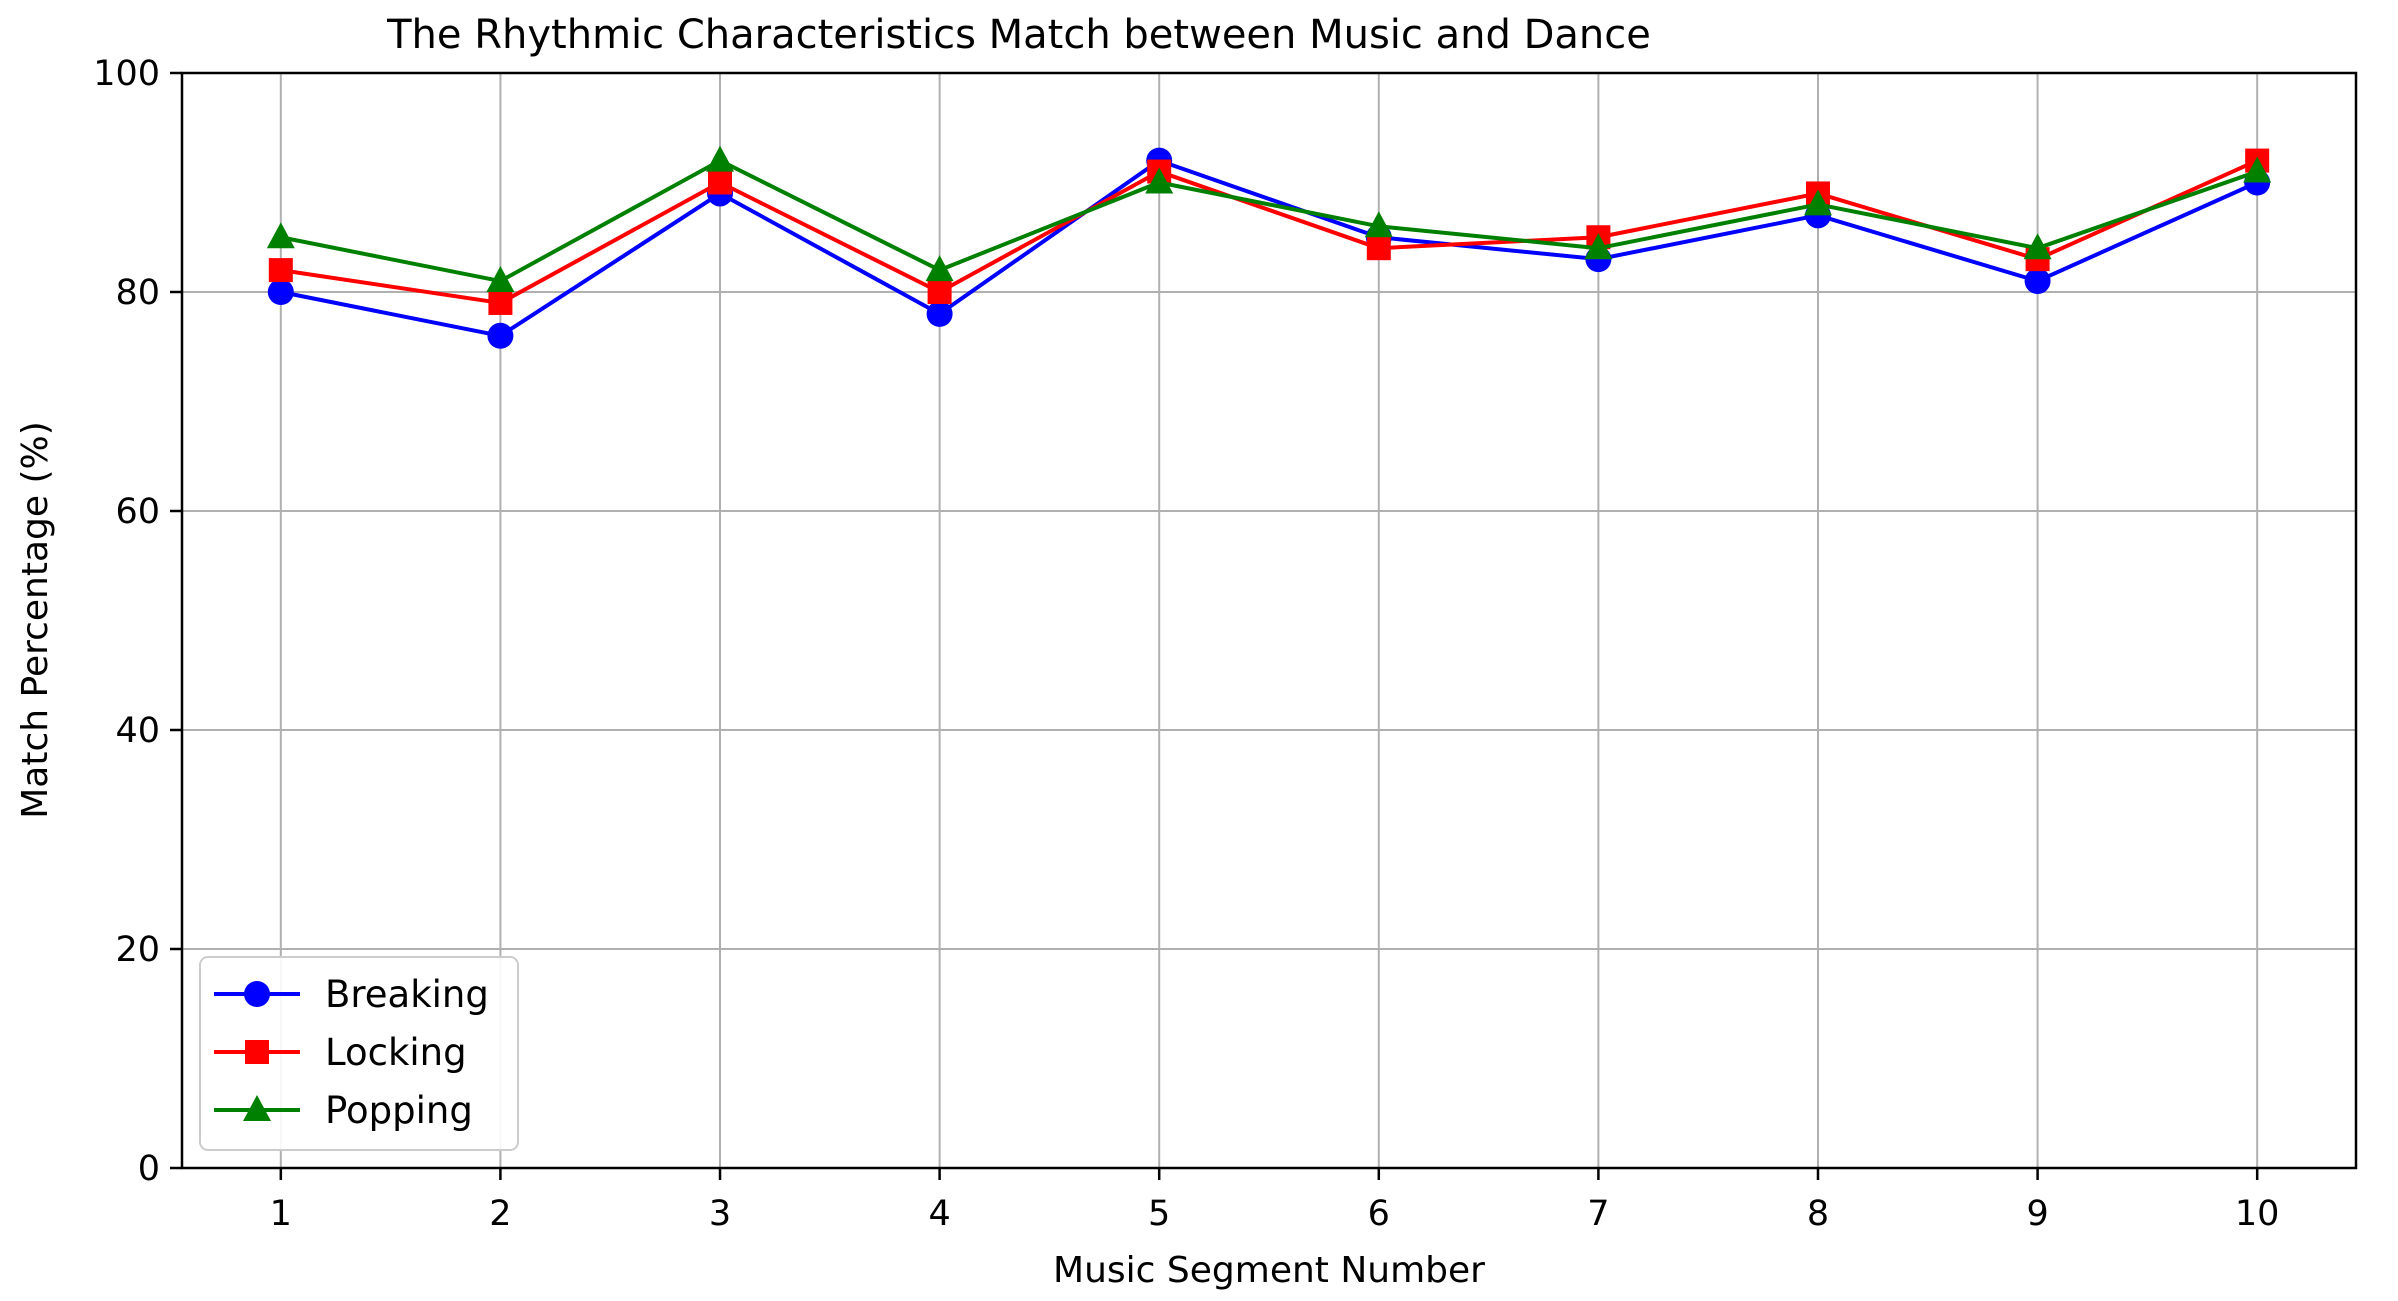  I want to click on legend: Breaking Locking Popping, so click(359, 1053).